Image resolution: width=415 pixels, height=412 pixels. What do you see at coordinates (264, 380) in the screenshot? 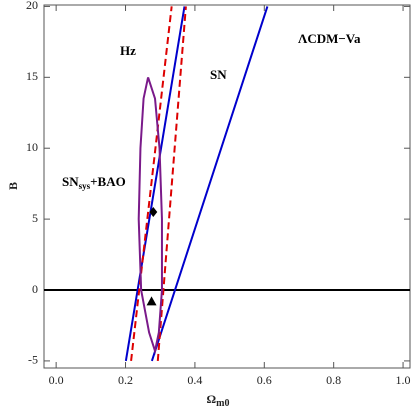
I see `x-tick-label: 0.6` at bounding box center [264, 380].